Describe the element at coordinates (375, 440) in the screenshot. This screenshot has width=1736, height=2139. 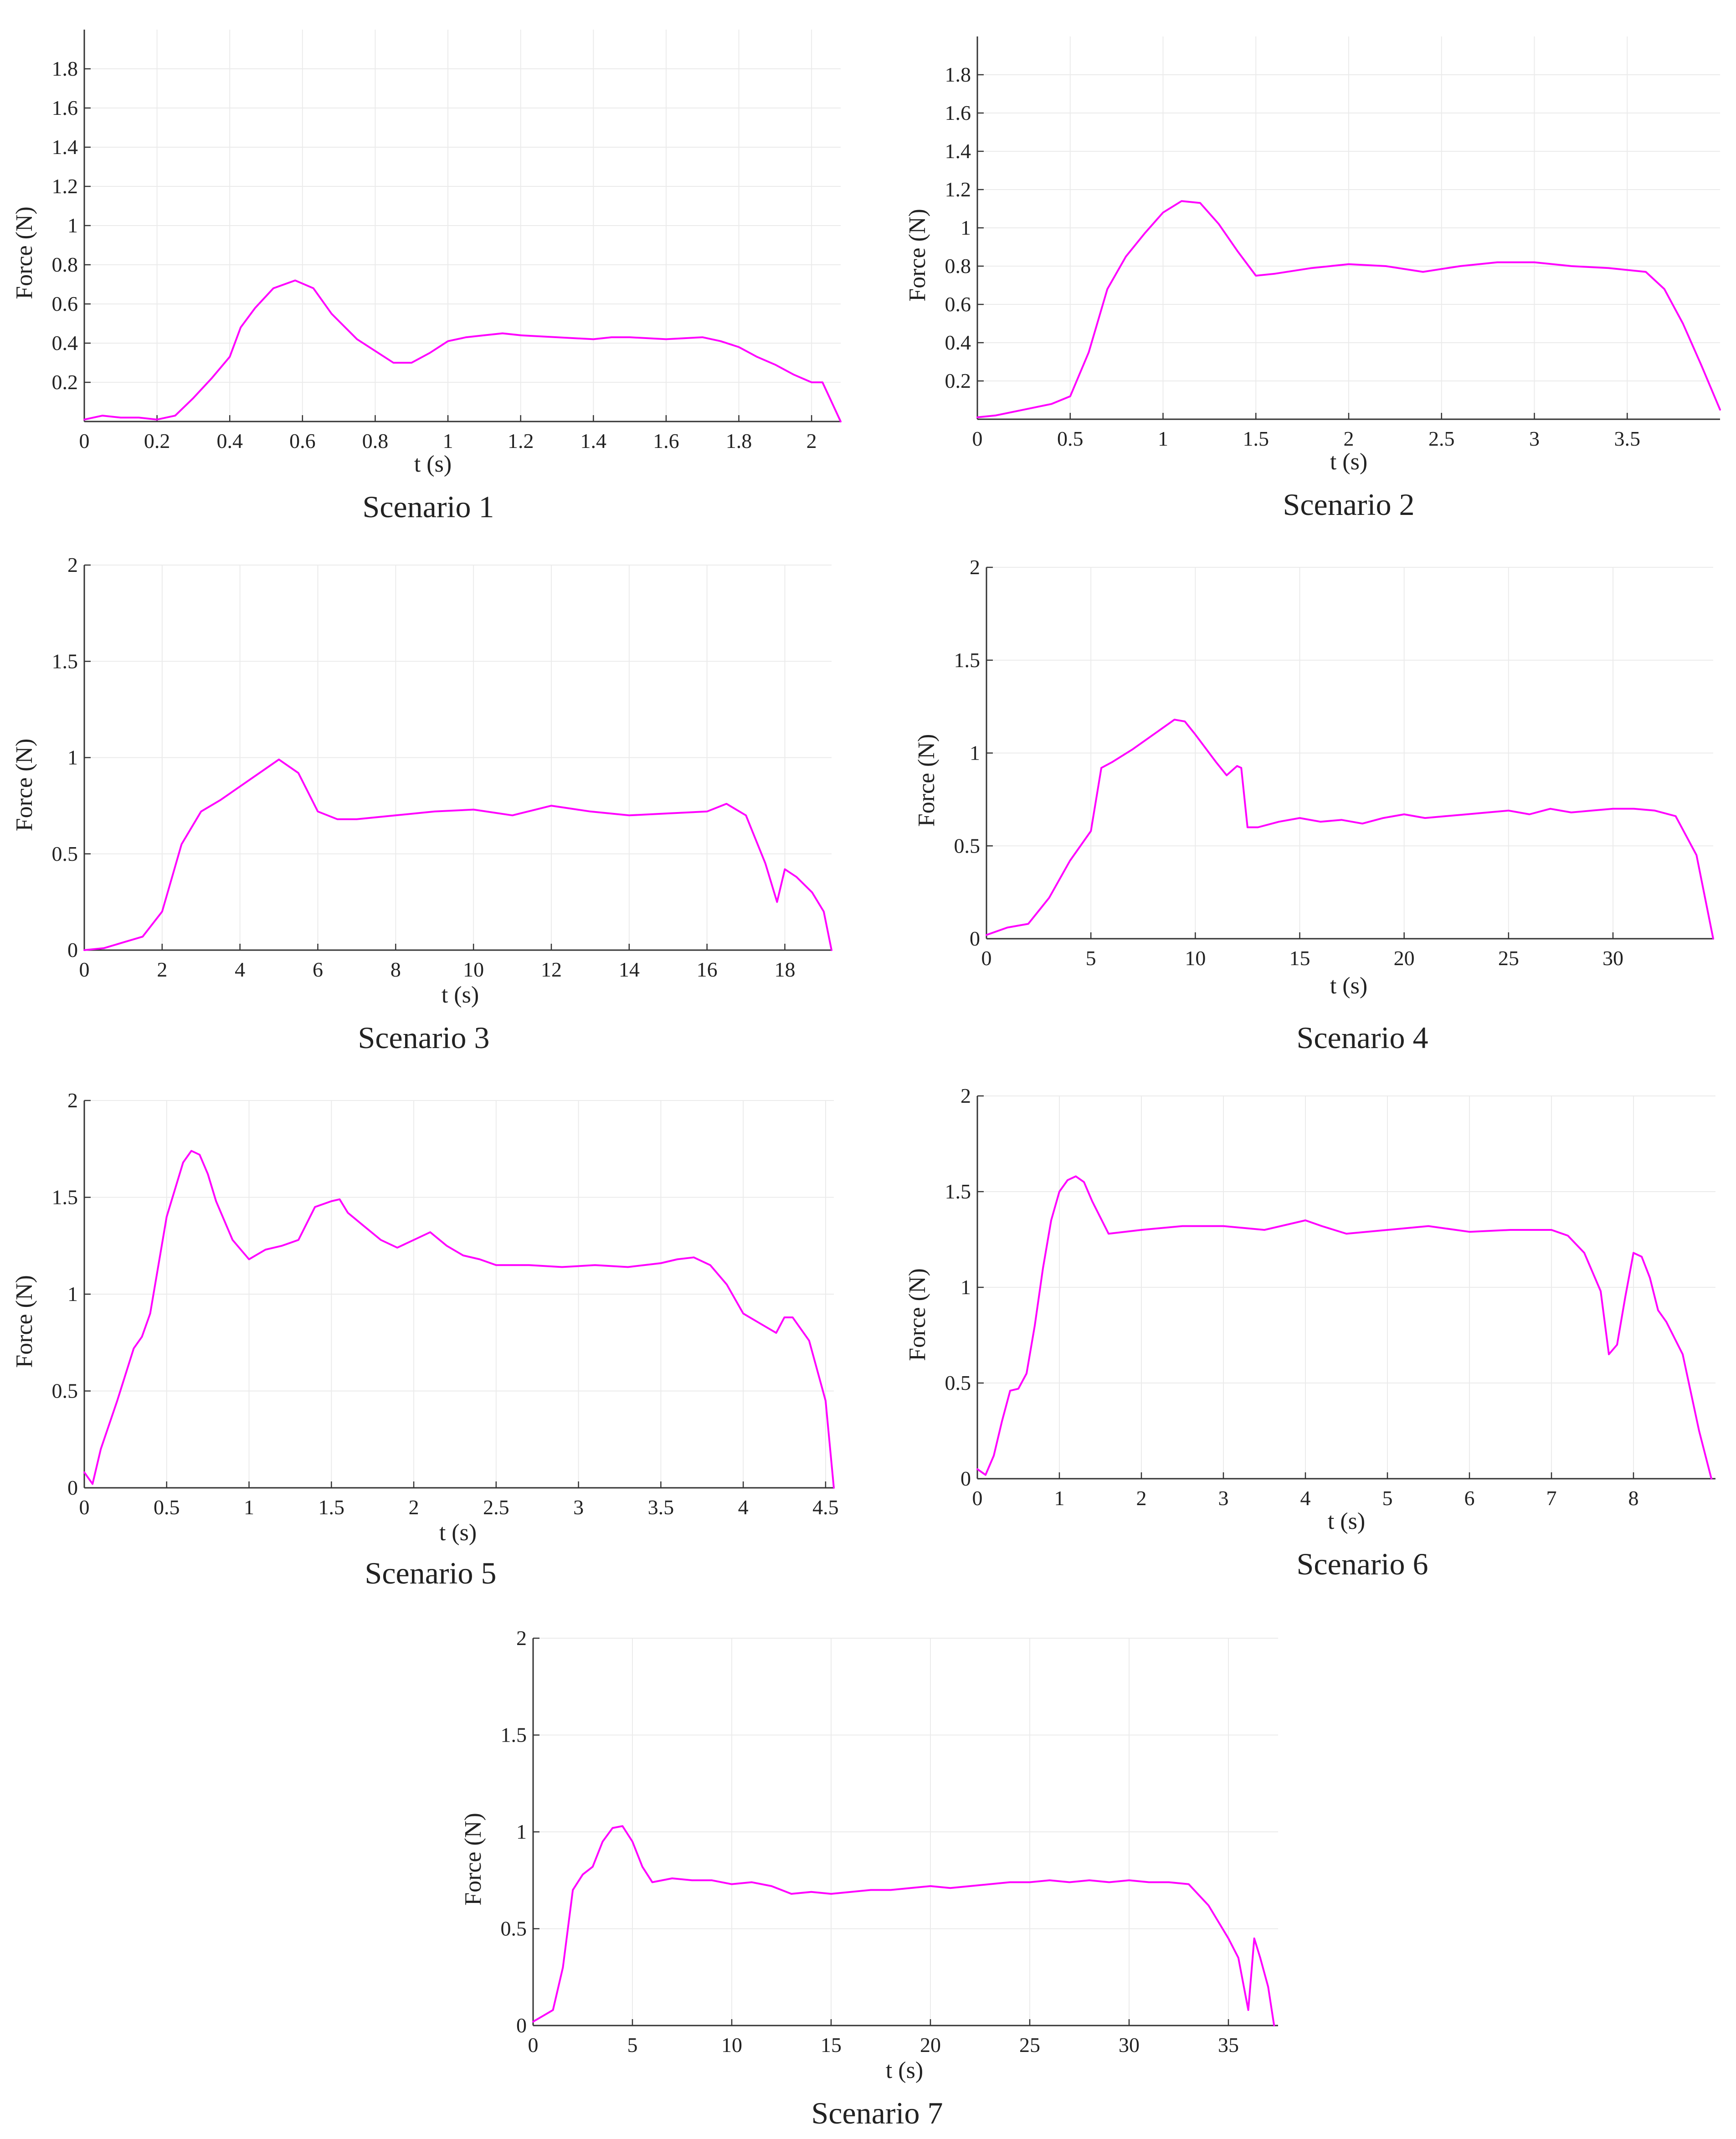
I see `x-tick-label: 0.8` at that location.